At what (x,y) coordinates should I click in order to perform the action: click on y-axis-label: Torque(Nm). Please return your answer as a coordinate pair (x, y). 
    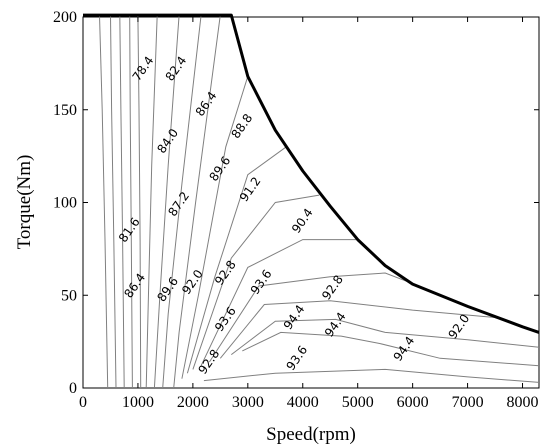
    Looking at the image, I should click on (24, 202).